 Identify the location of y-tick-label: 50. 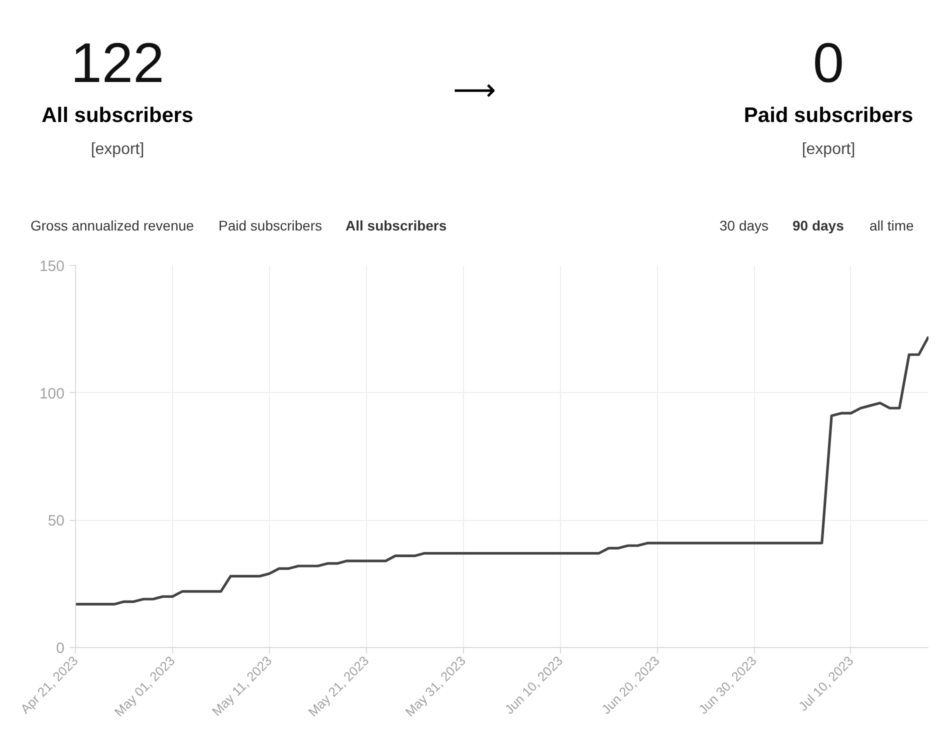
(56, 521).